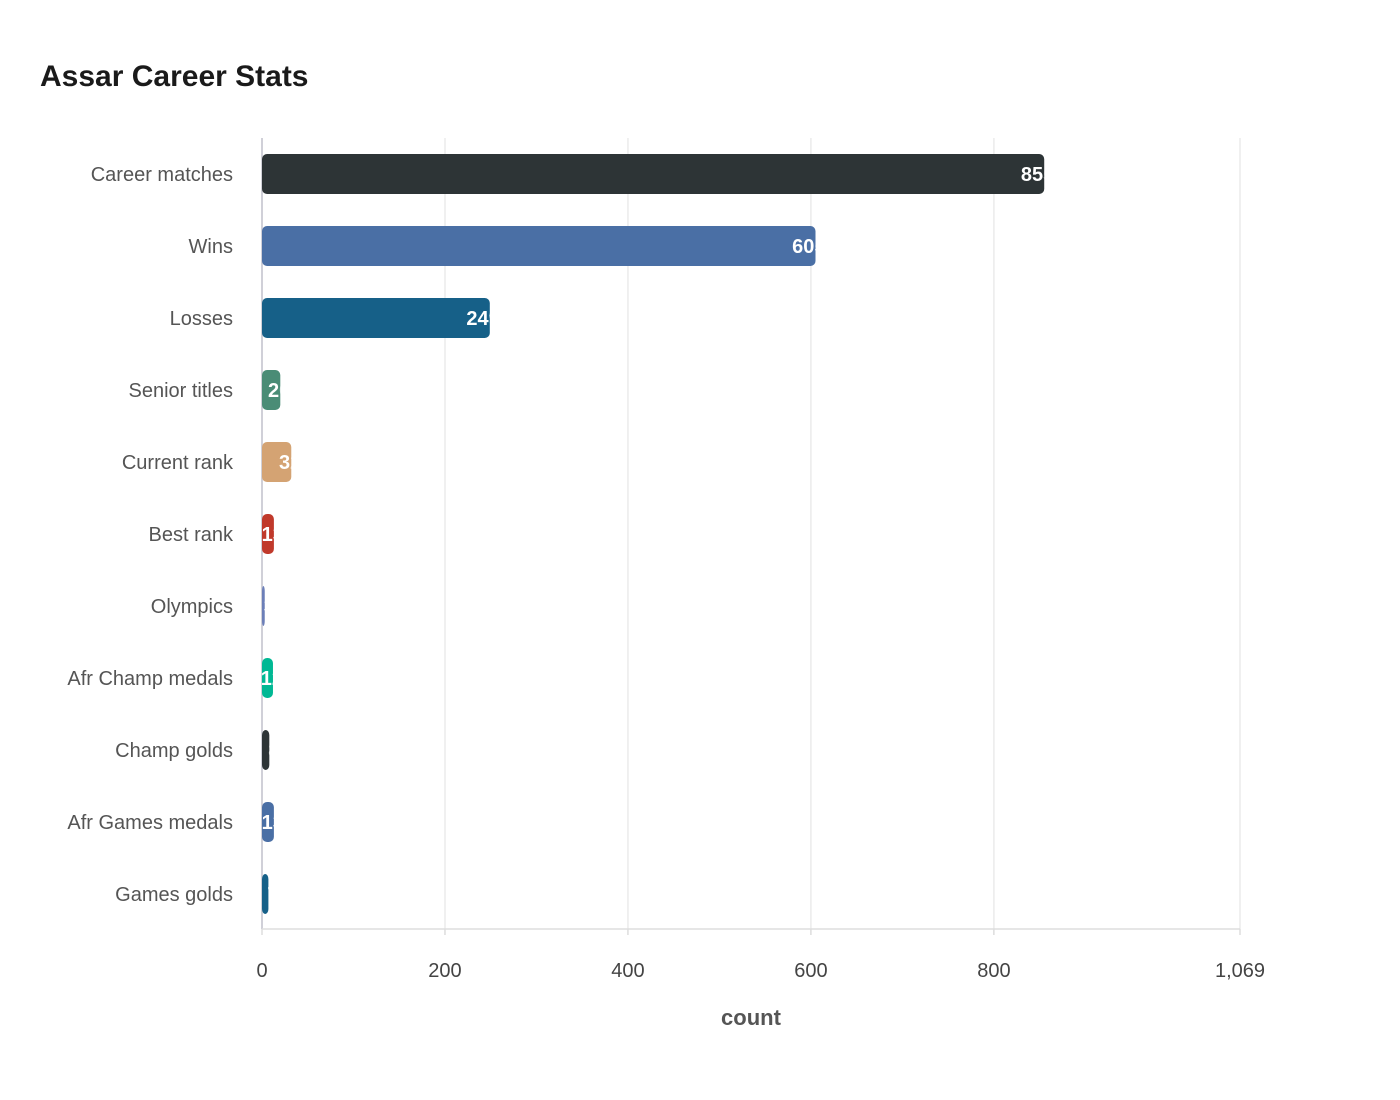 Image resolution: width=1400 pixels, height=1100 pixels. Describe the element at coordinates (1240, 971) in the screenshot. I see `x-tick-label: 1,069` at that location.